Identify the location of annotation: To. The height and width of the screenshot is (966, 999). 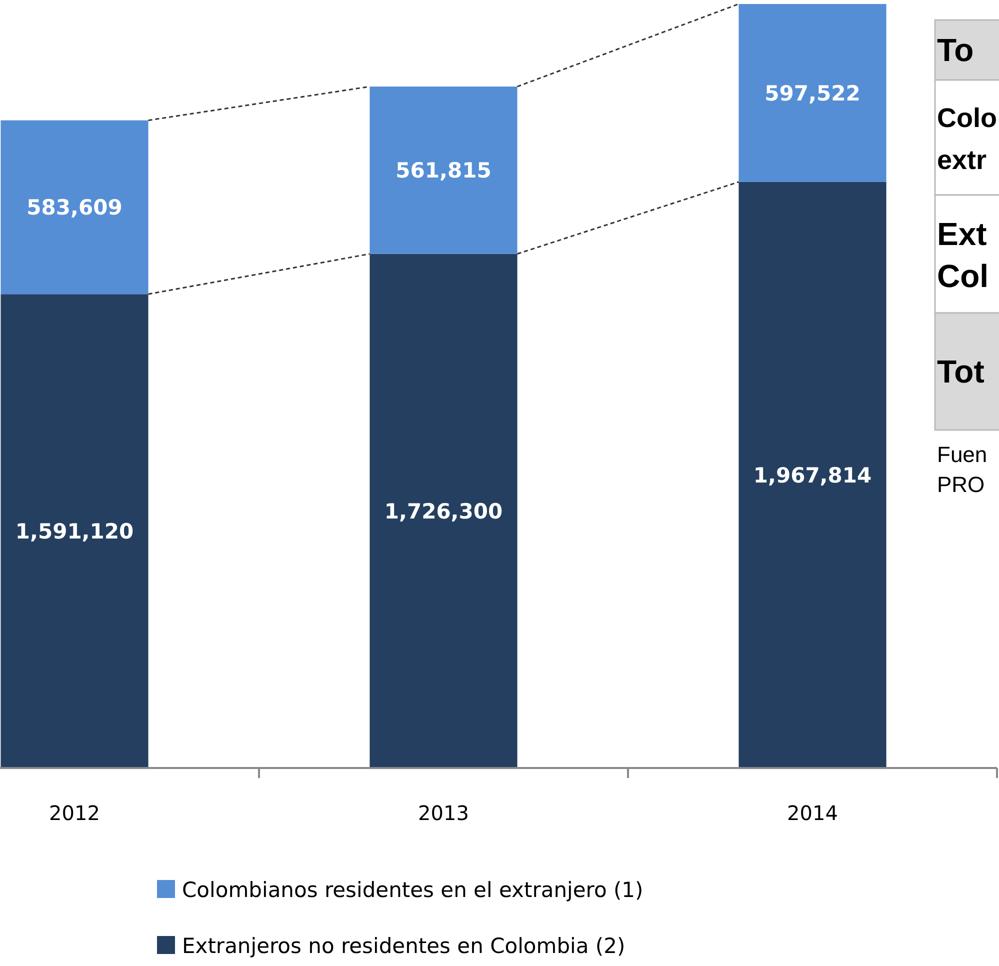
(955, 50).